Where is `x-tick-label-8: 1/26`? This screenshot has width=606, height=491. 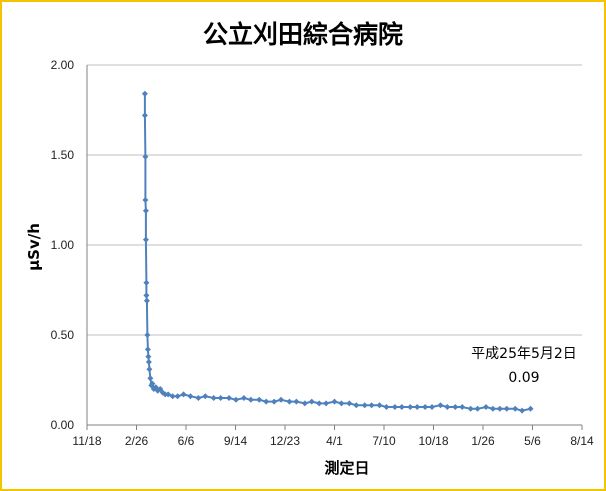
x-tick-label-8: 1/26 is located at coordinates (483, 441).